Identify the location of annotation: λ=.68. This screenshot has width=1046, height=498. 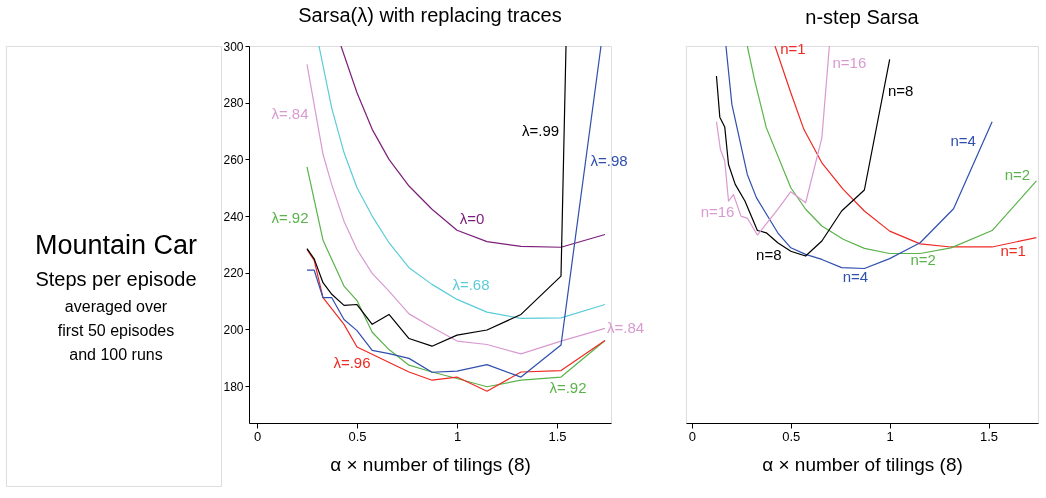
(471, 285).